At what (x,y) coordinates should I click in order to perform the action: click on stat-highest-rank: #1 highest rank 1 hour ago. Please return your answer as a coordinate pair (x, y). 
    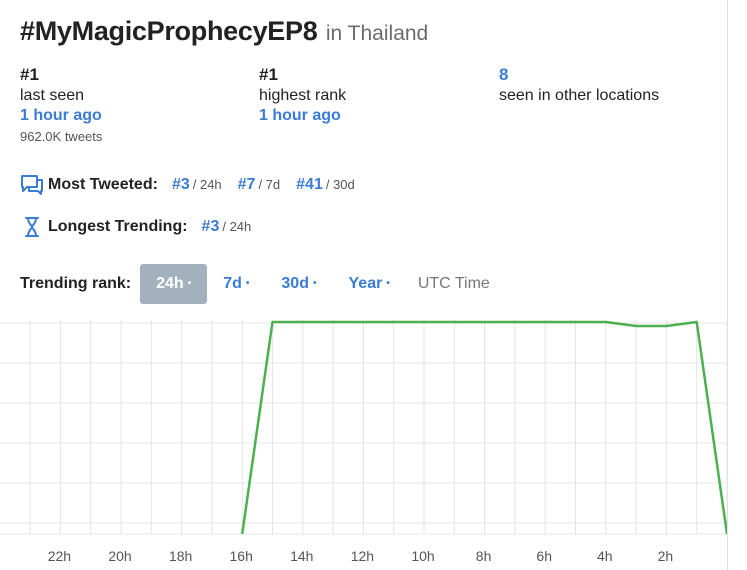
    Looking at the image, I should click on (302, 95).